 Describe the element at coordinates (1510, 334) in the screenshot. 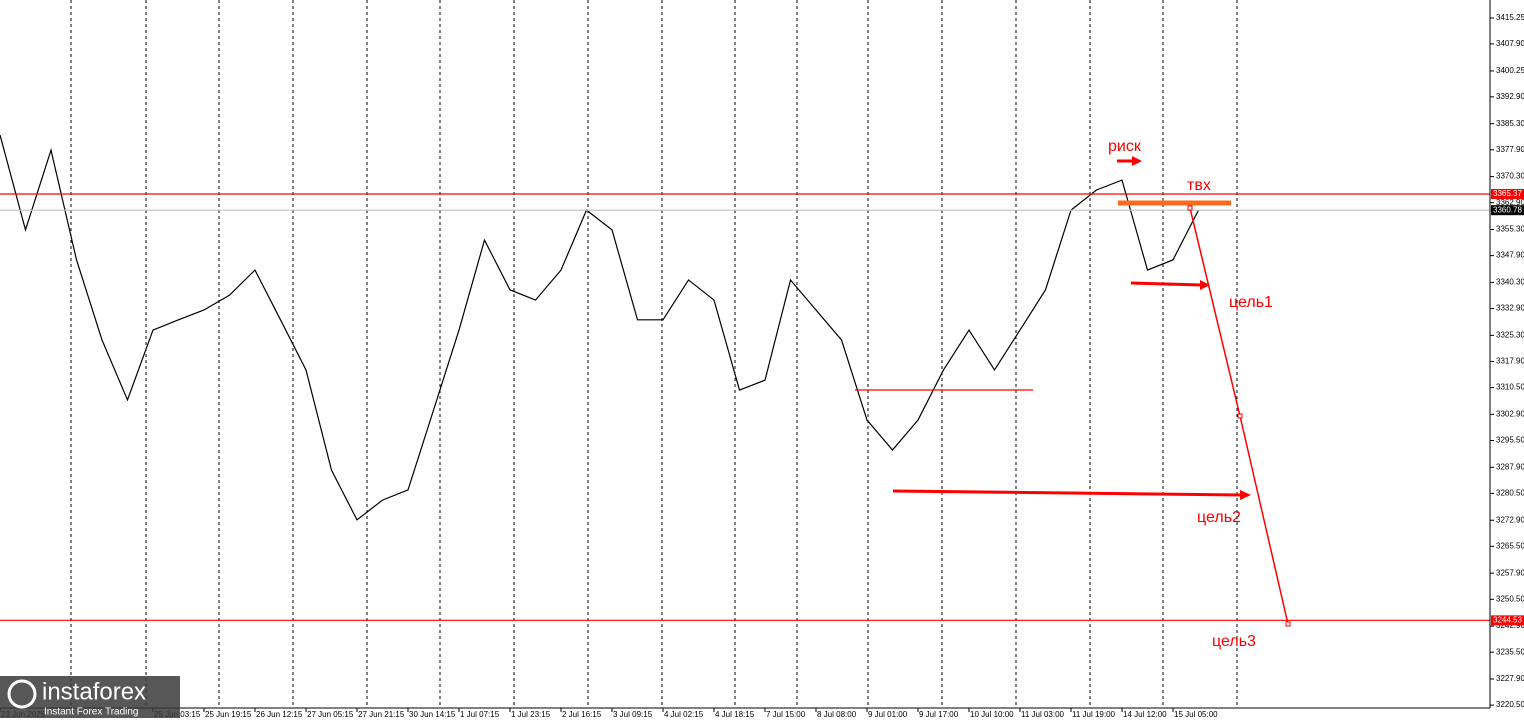

I see `y-tick-label: 3325.30` at that location.